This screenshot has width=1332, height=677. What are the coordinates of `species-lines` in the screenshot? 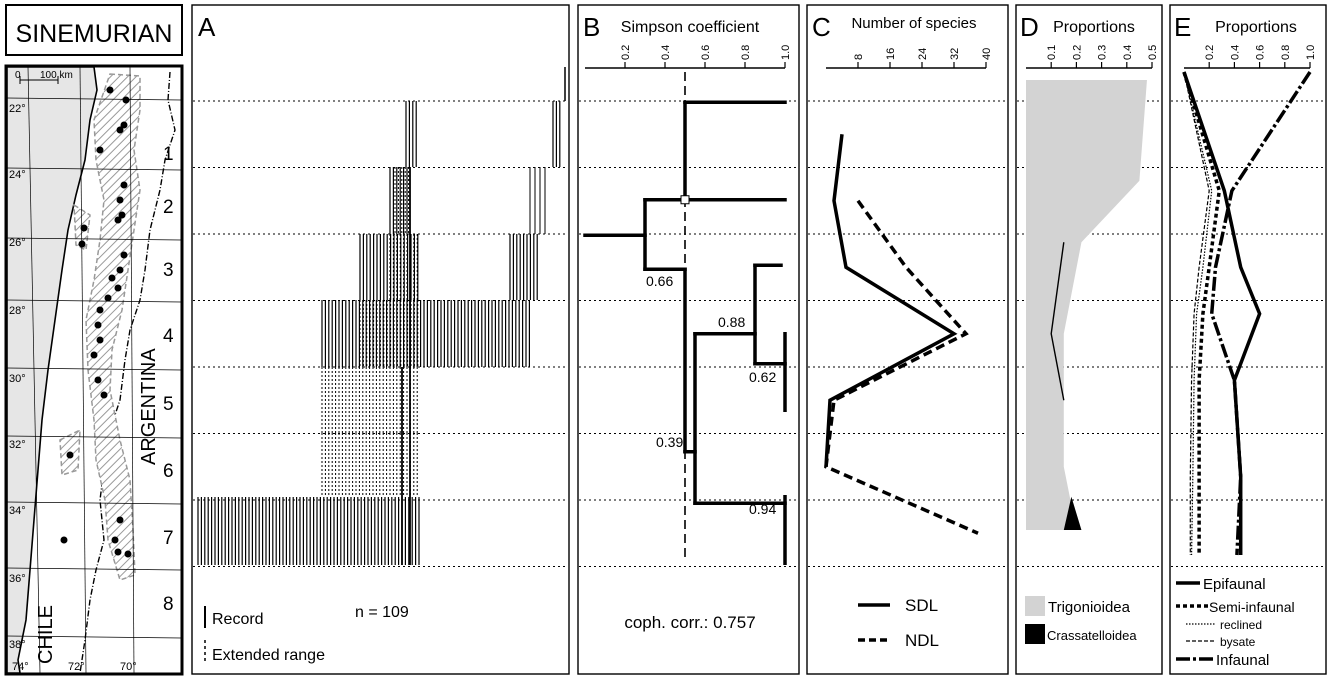 It's located at (901, 334).